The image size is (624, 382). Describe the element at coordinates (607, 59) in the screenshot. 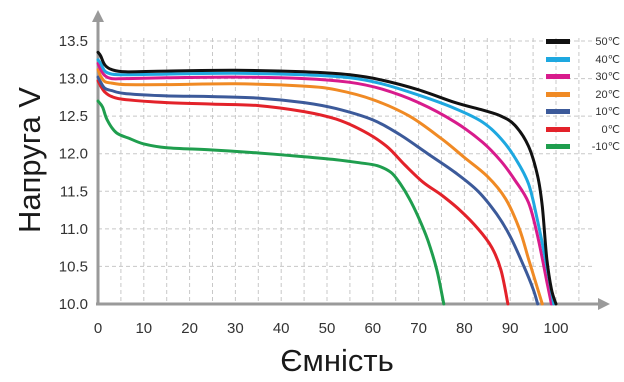

I see `legend-label: 40℃` at that location.